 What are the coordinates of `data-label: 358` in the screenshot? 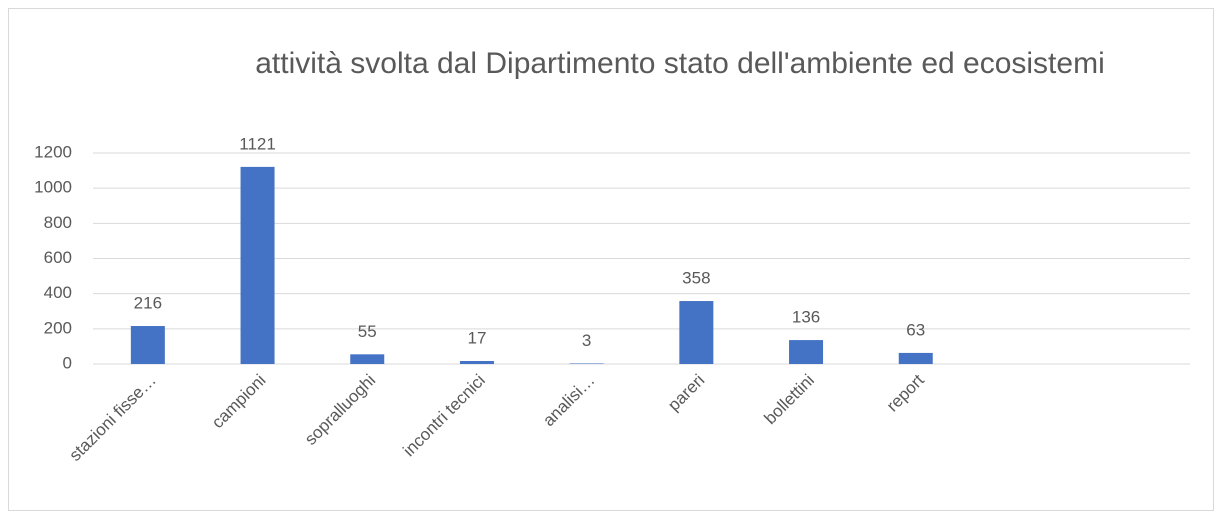 It's located at (696, 278).